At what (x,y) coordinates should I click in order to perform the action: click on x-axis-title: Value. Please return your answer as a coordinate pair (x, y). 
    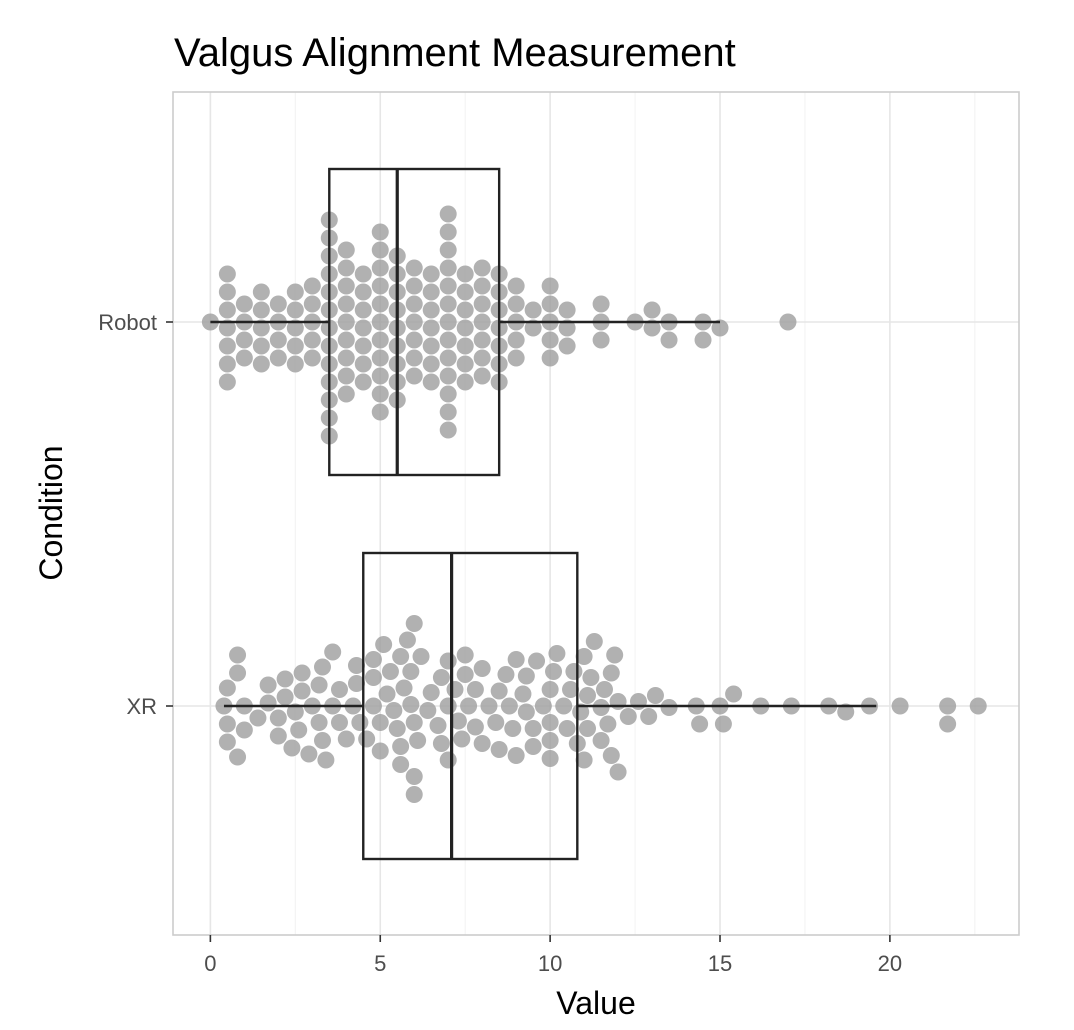
    Looking at the image, I should click on (595, 1003).